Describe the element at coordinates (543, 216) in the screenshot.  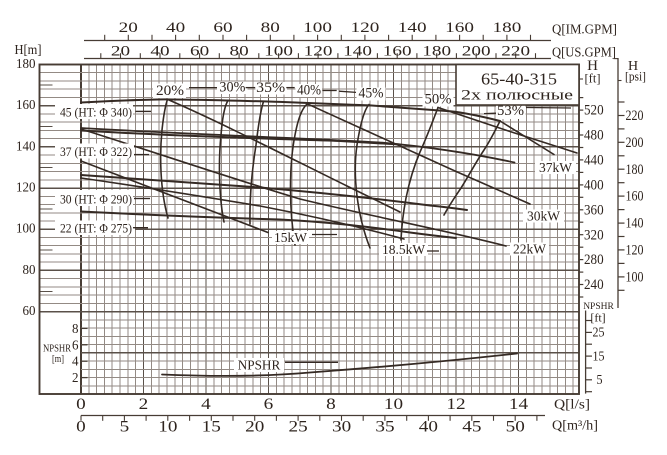
I see `svg-text: 30kW` at that location.